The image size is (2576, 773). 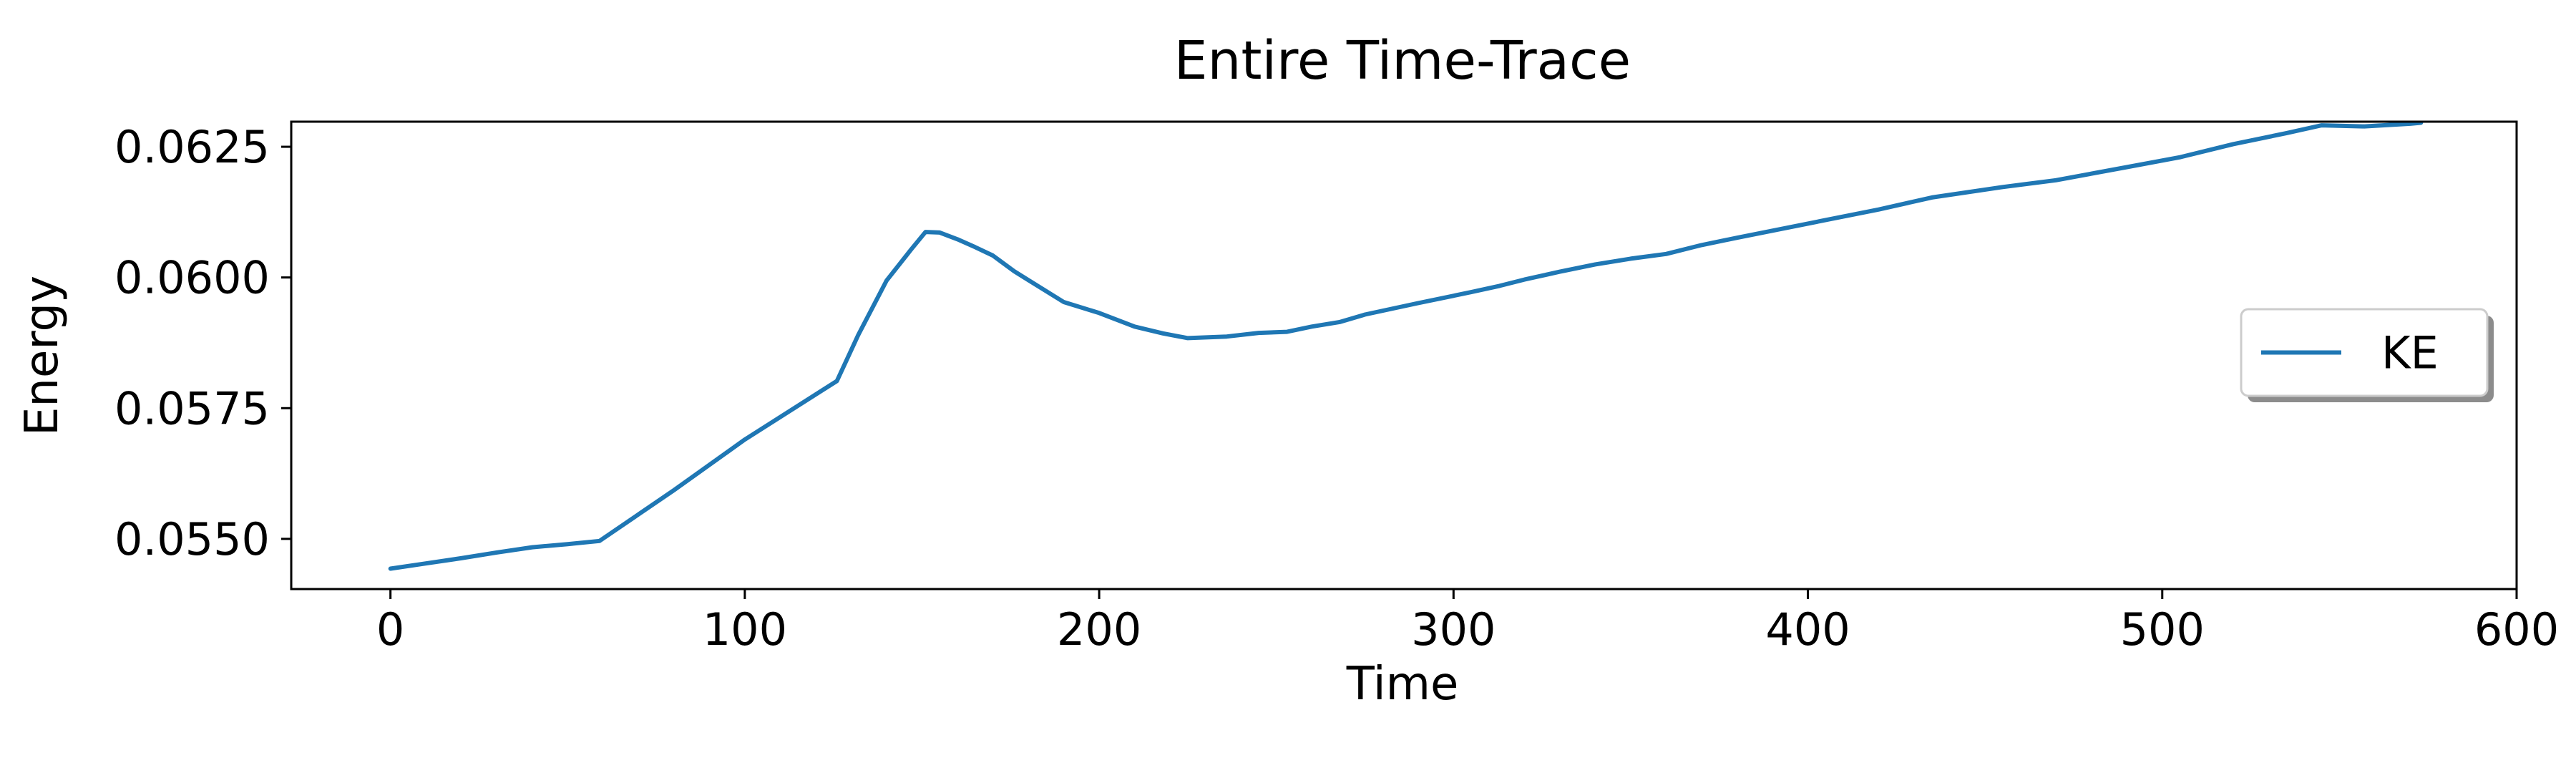 I want to click on x-tick-label: 0, so click(x=390, y=629).